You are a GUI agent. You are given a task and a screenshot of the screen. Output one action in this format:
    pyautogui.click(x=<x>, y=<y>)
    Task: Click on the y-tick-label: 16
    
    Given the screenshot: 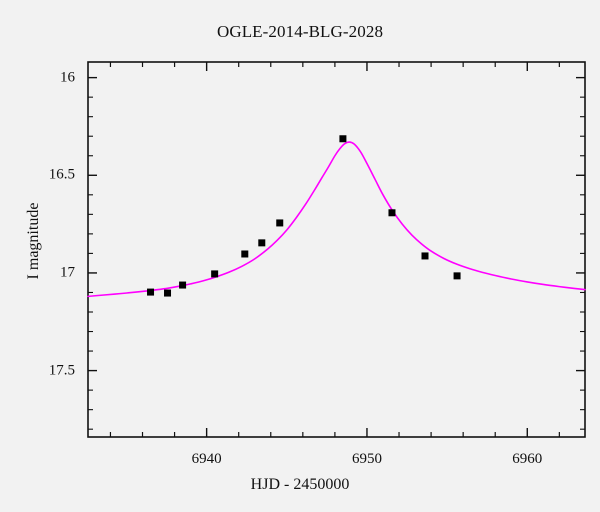 What is the action you would take?
    pyautogui.click(x=67, y=77)
    